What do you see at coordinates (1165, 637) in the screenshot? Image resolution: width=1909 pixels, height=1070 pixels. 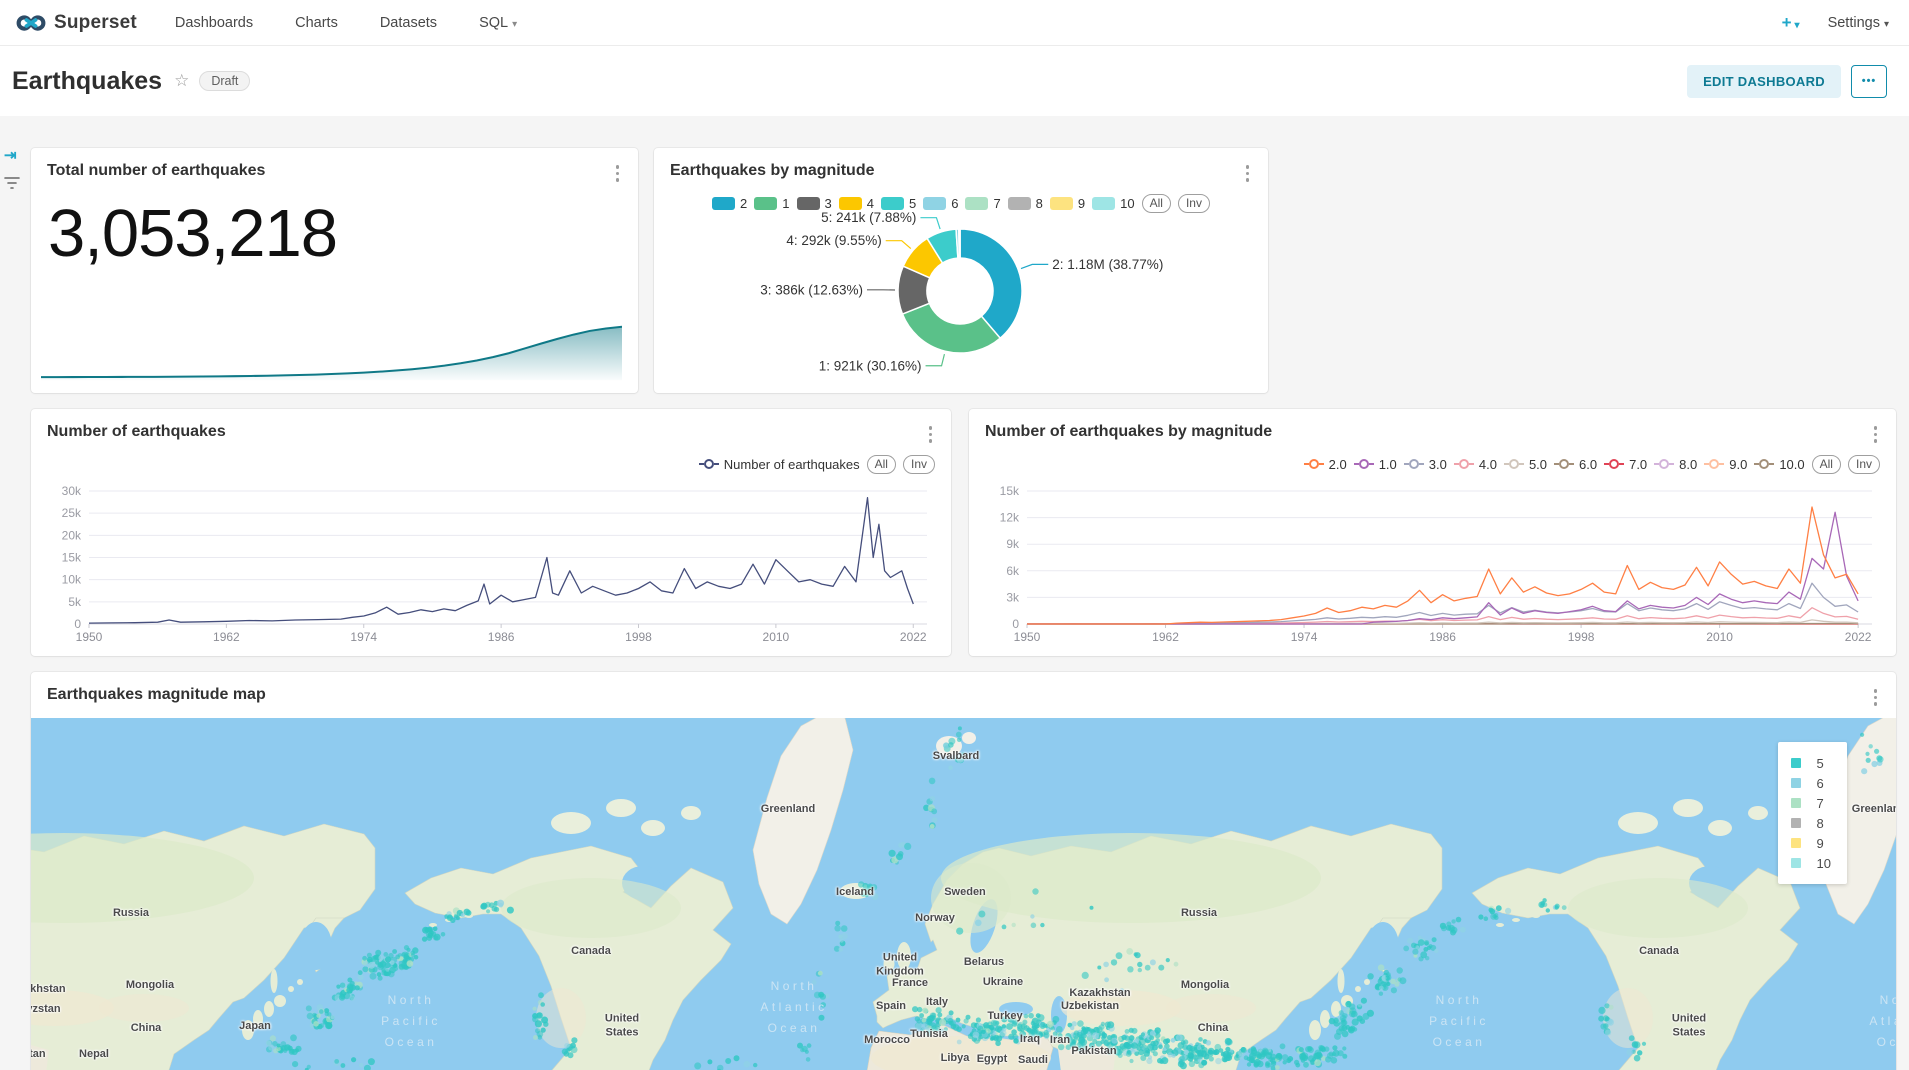 I see `svg-text: 1962` at bounding box center [1165, 637].